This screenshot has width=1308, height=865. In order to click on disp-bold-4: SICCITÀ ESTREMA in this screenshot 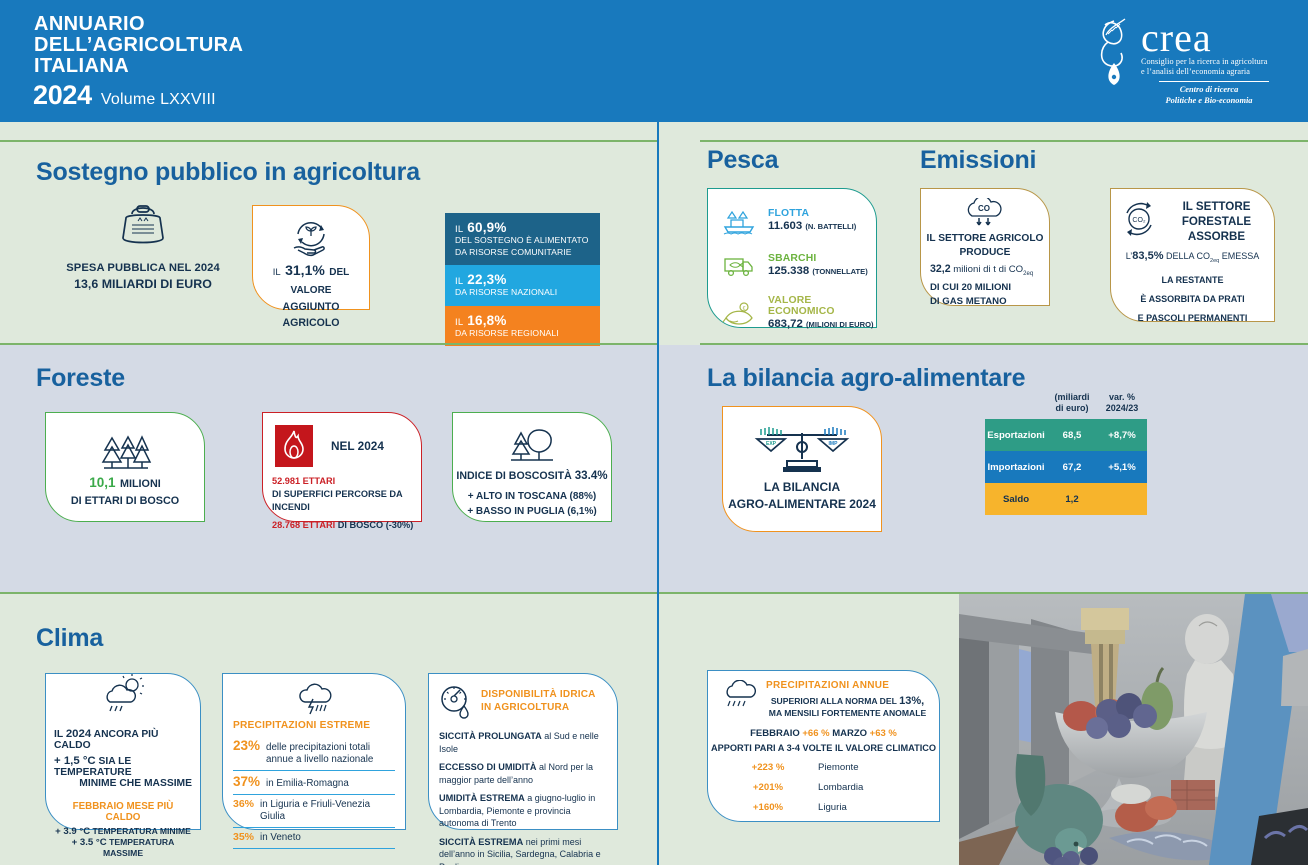, I will do `click(481, 841)`.